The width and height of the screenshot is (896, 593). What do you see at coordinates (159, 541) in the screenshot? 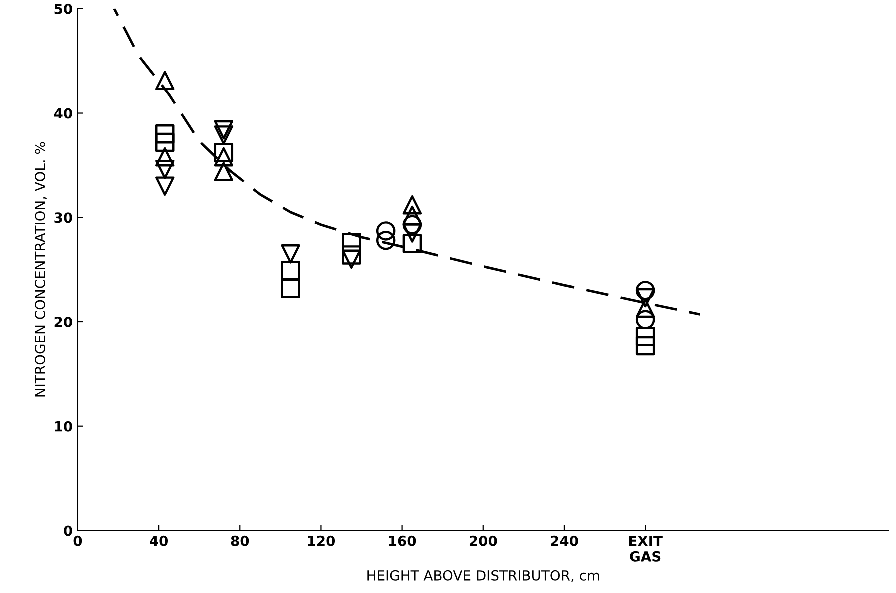
I see `x-tick-label: 40` at bounding box center [159, 541].